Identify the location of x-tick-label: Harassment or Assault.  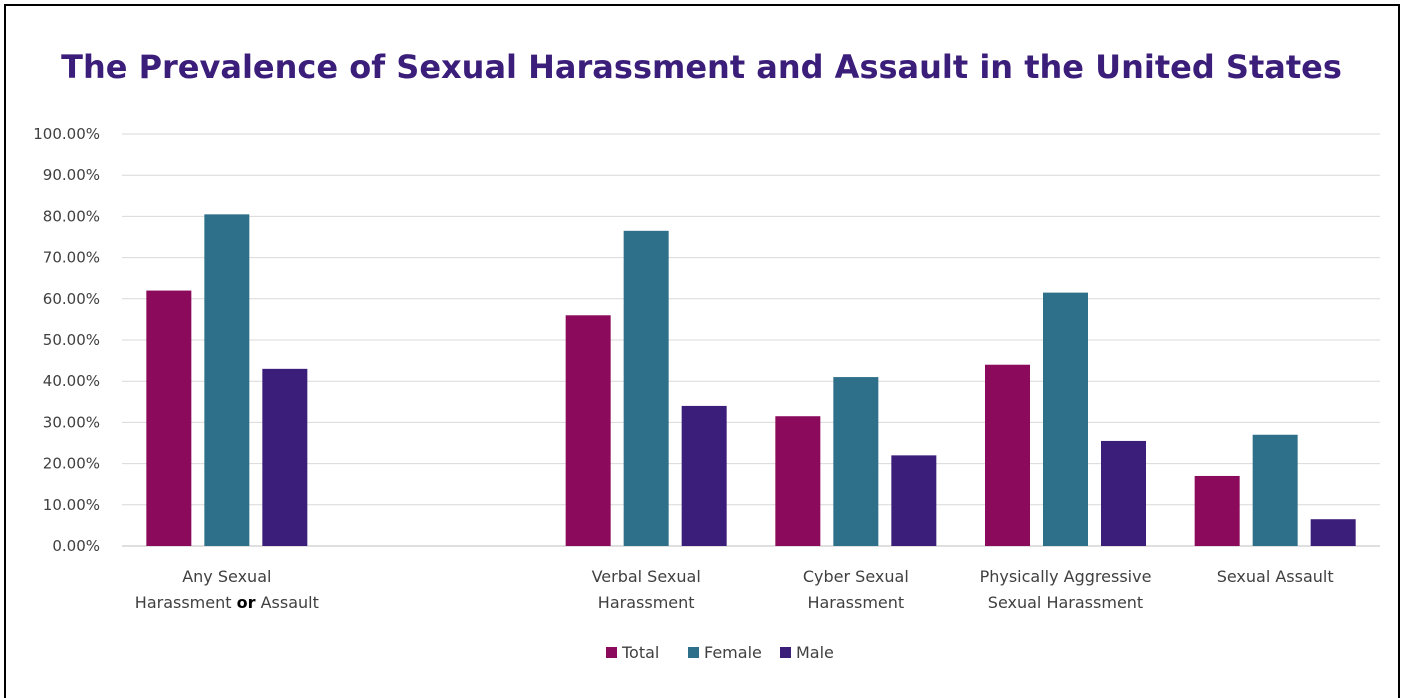
(227, 602).